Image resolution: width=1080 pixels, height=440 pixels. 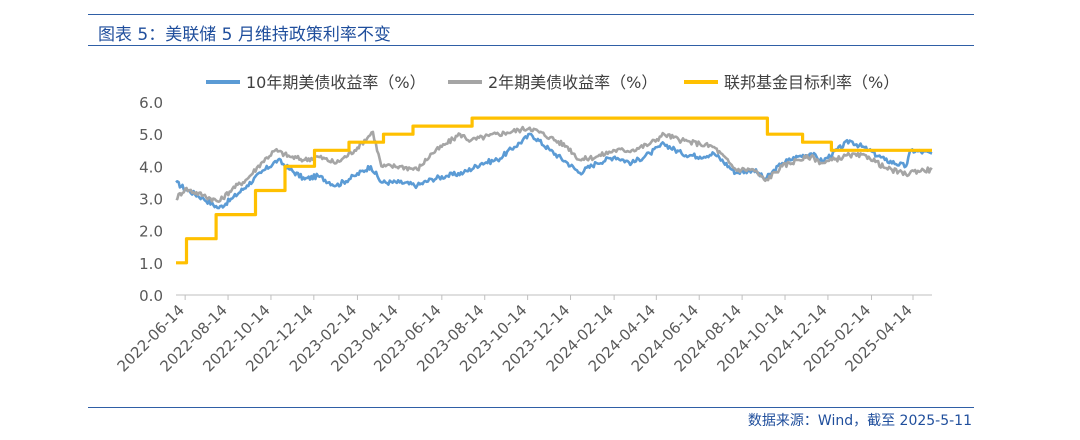 I want to click on figure-title: 图表 5：美联储 5 月维持政策利率不变, so click(x=244, y=35).